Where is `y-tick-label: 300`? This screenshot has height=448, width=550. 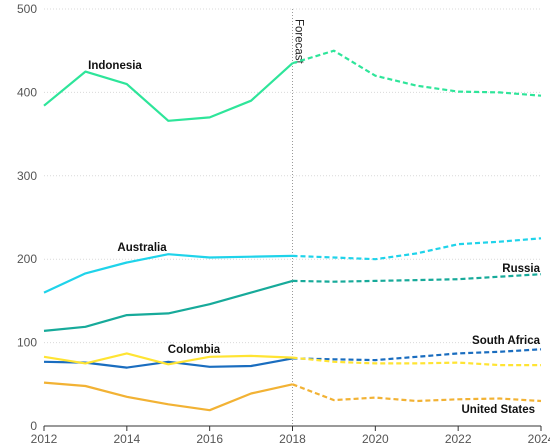
y-tick-label: 300 is located at coordinates (27, 176).